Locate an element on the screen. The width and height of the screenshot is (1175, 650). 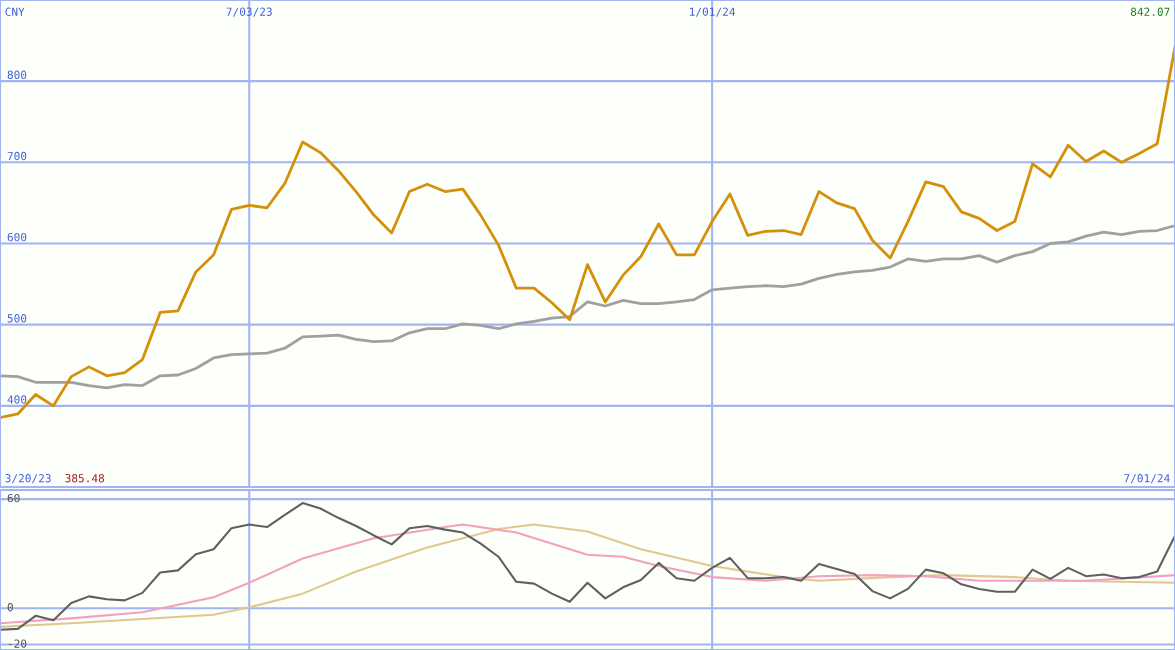
y-tick-label: 600 is located at coordinates (17, 237).